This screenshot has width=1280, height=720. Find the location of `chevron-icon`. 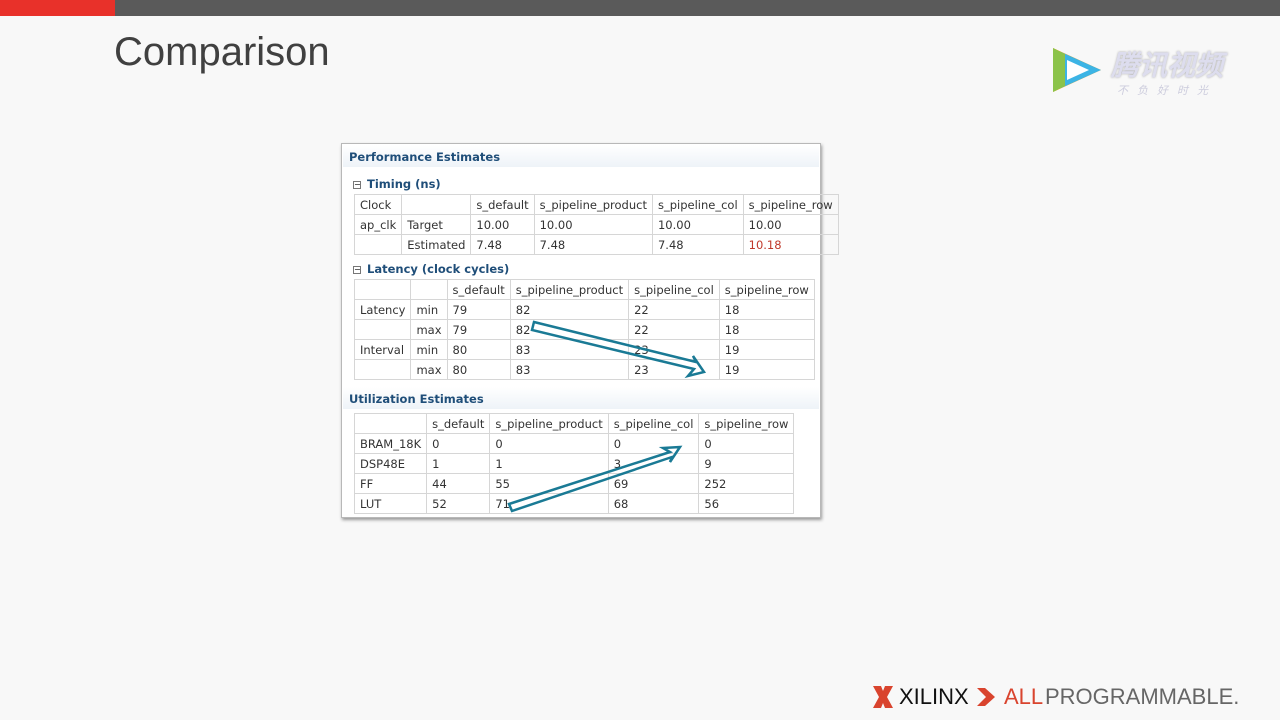

chevron-icon is located at coordinates (986, 697).